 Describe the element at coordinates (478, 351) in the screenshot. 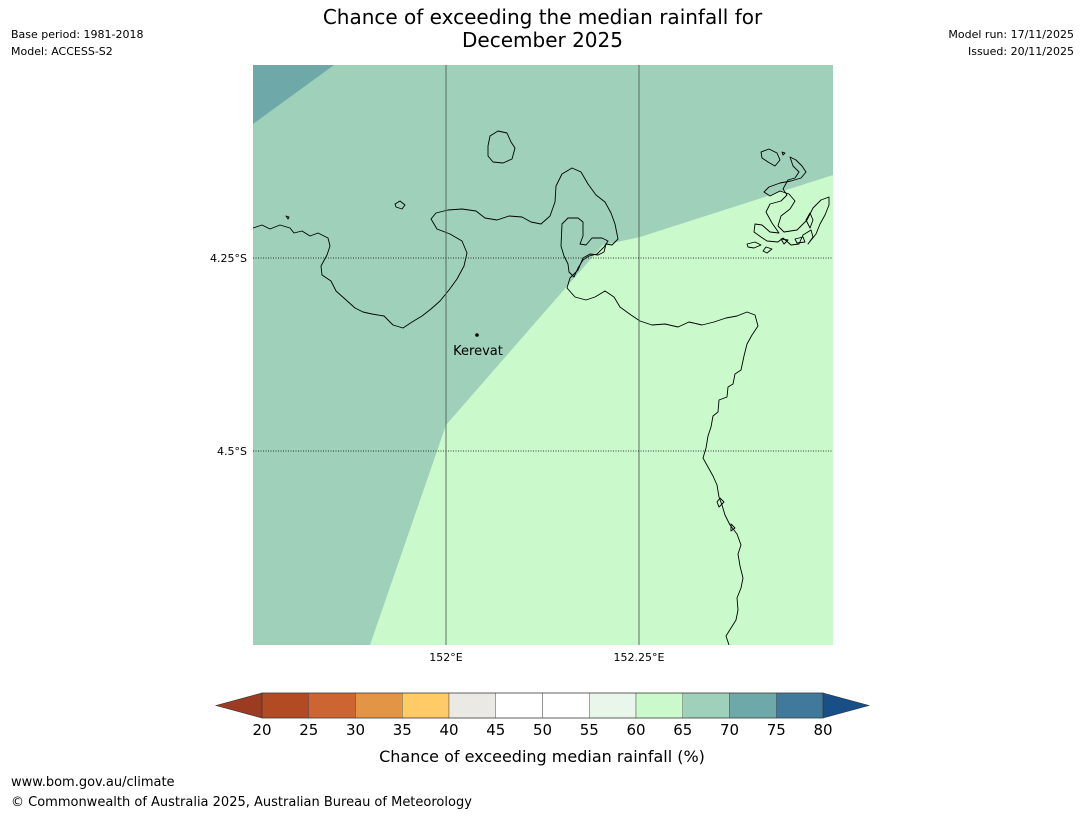

I see `place-label-kerevat: Kerevat` at that location.